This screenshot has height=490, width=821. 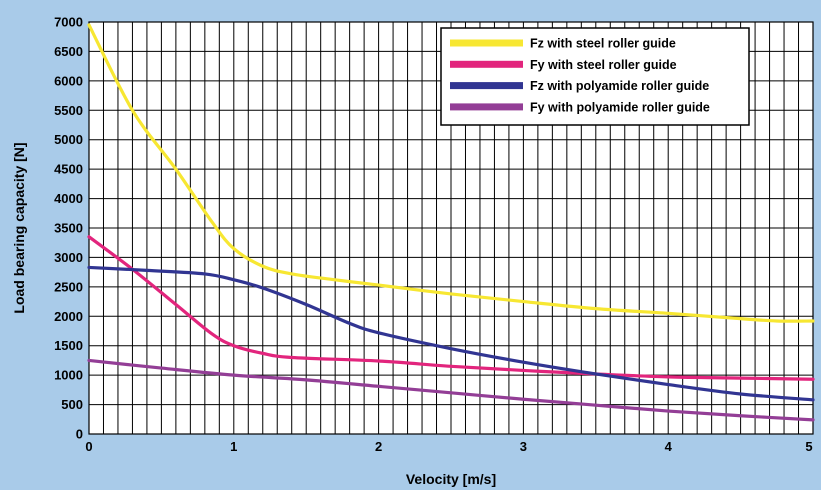 I want to click on legend-label: Fy with polyamide roller guide, so click(x=620, y=107).